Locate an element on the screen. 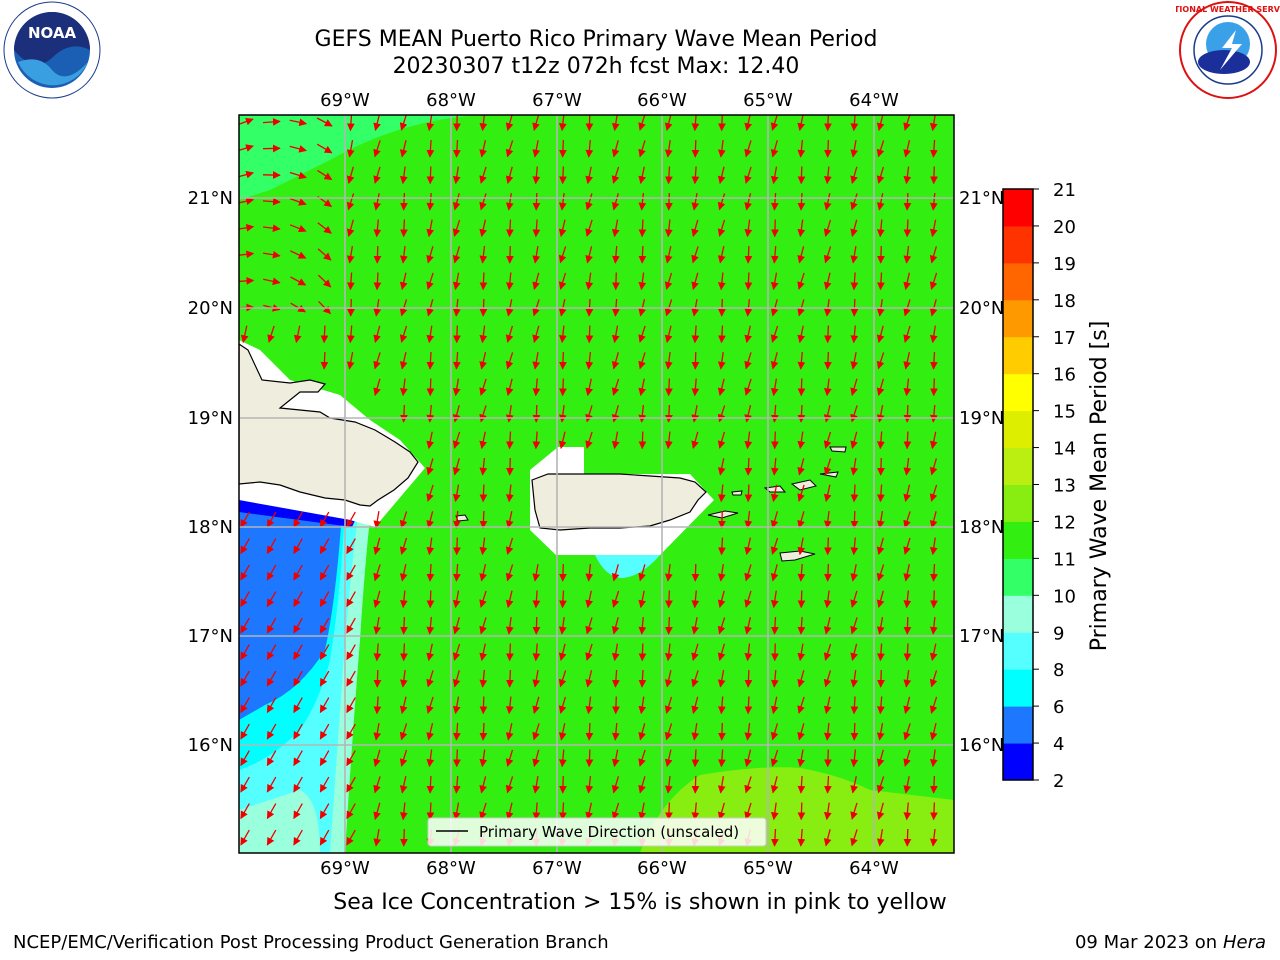 This screenshot has width=1280, height=960. lat-label-right: 20°N is located at coordinates (981, 308).